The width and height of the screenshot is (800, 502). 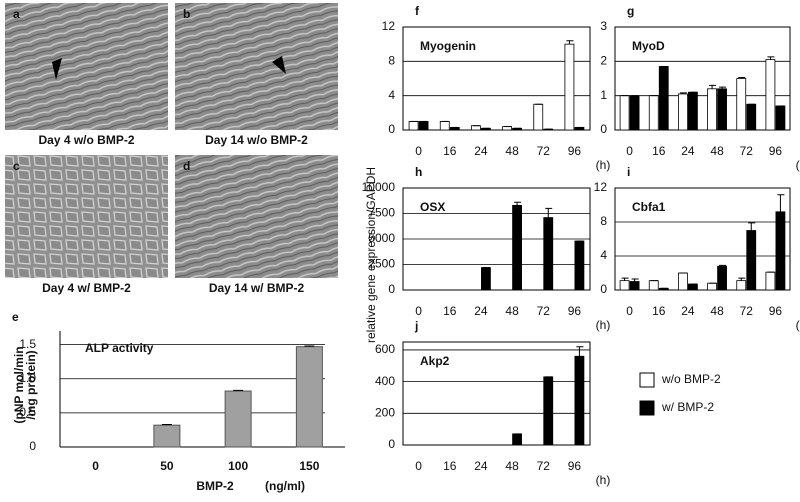 What do you see at coordinates (603, 61) in the screenshot?
I see `y-tick-label: 2` at bounding box center [603, 61].